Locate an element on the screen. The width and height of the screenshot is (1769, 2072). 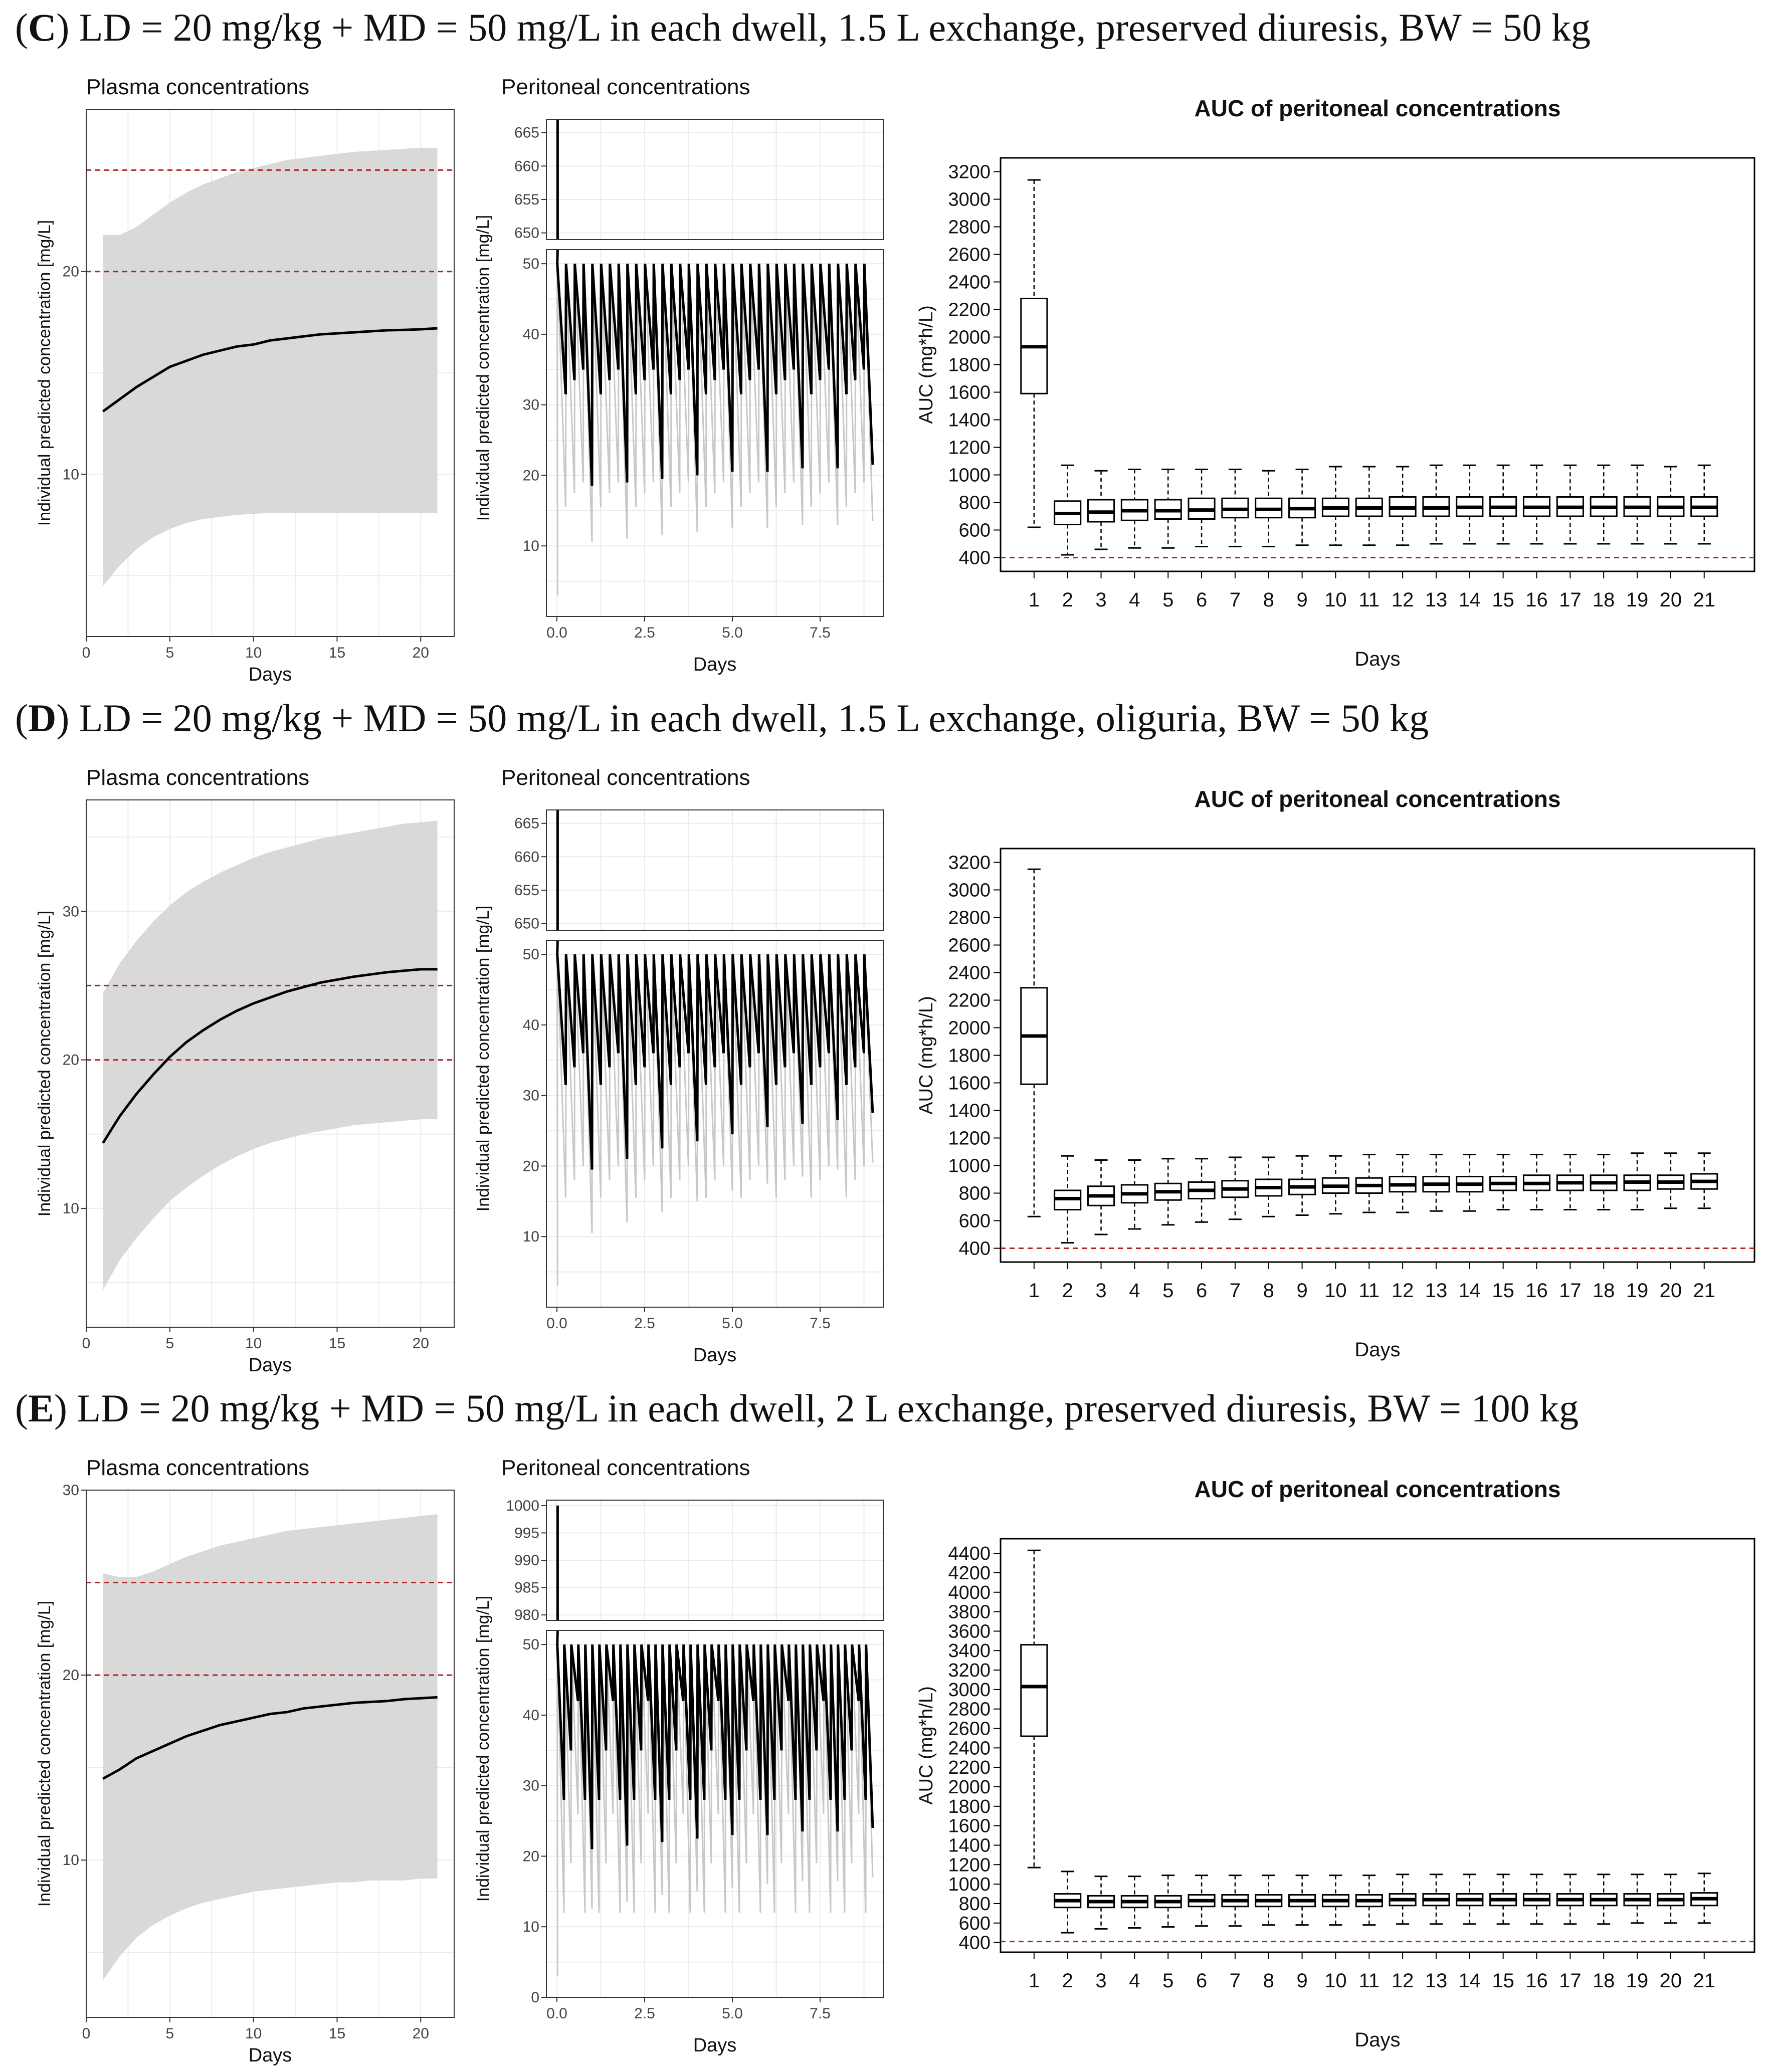
y-tick-label: 980 is located at coordinates (527, 1615).